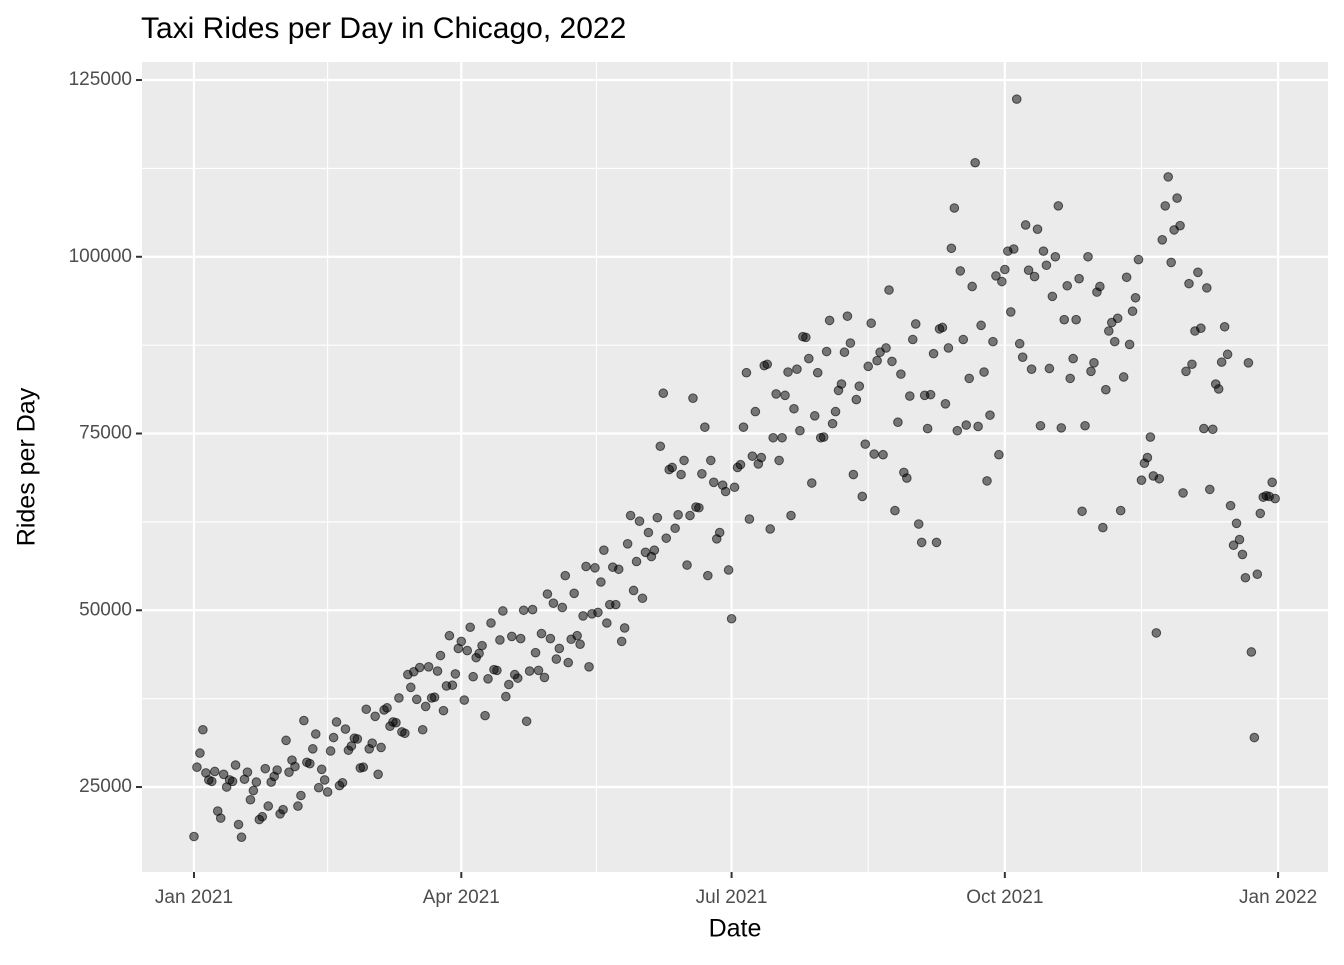 The image size is (1344, 965). I want to click on x-tick-label: Jan 2022, so click(1278, 897).